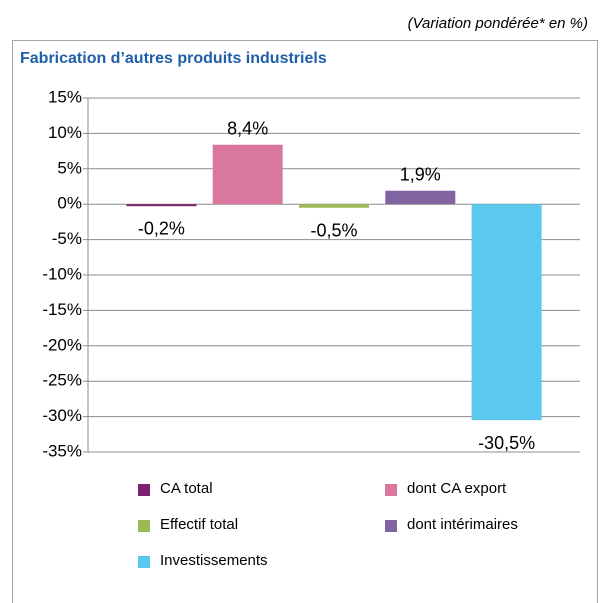  Describe the element at coordinates (161, 228) in the screenshot. I see `data-label: -0,2%` at that location.